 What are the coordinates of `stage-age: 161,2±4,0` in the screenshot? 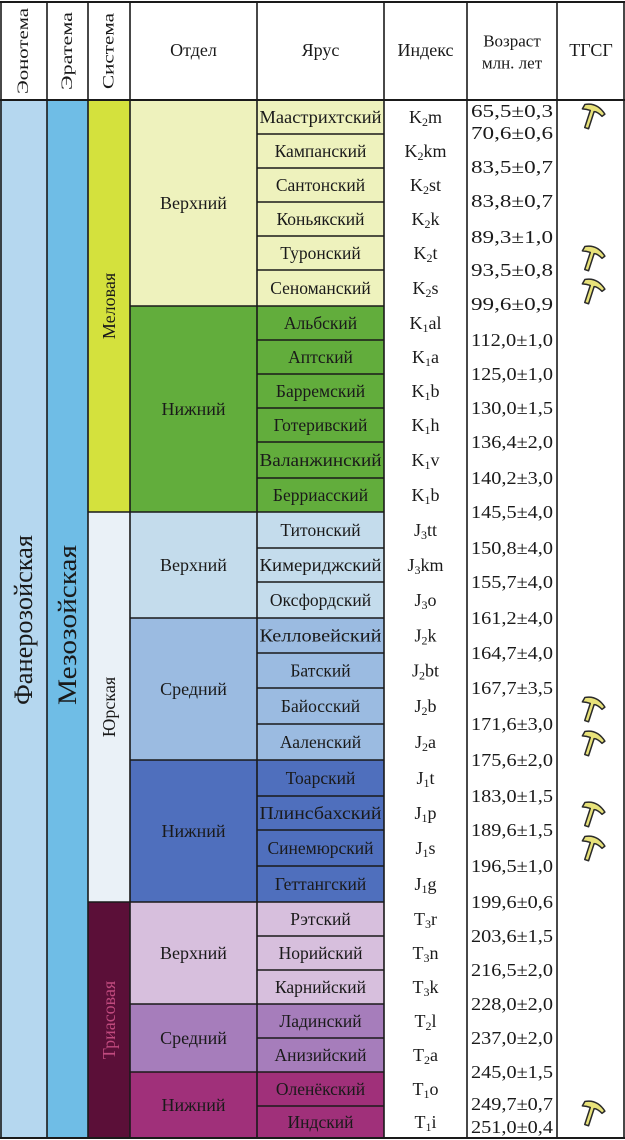 It's located at (512, 618).